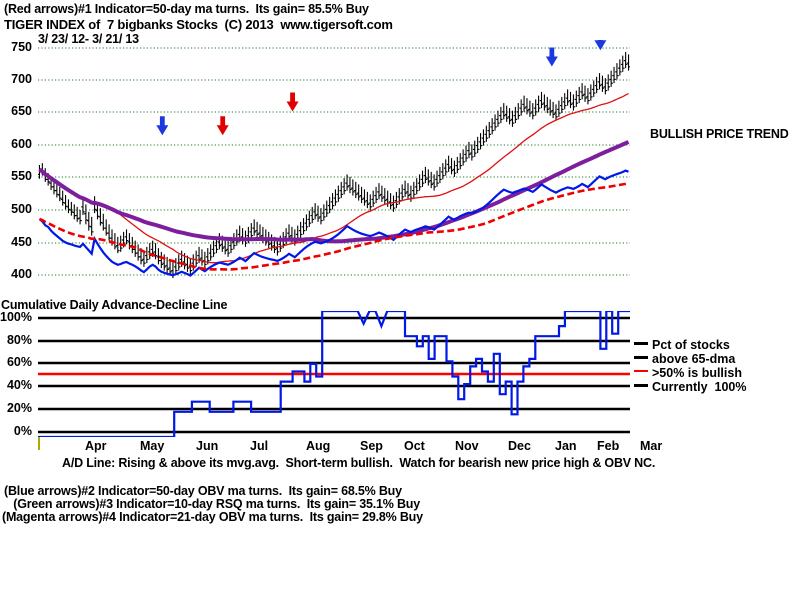  I want to click on ad-panel-title: Cumulative Daily Advance-Decline Line, so click(114, 305).